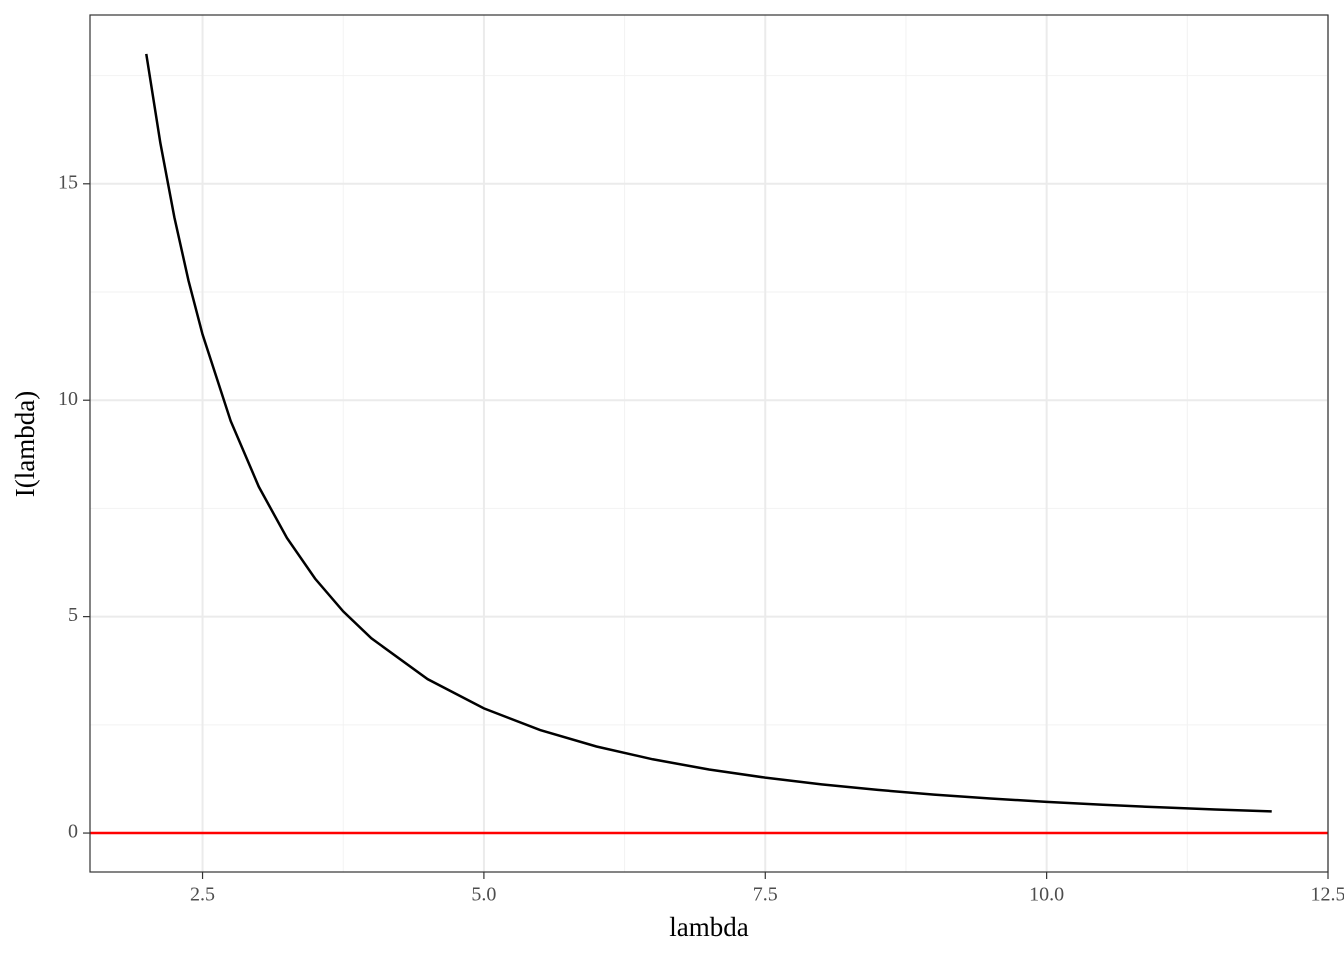  I want to click on y-tick-label: 15, so click(68, 182).